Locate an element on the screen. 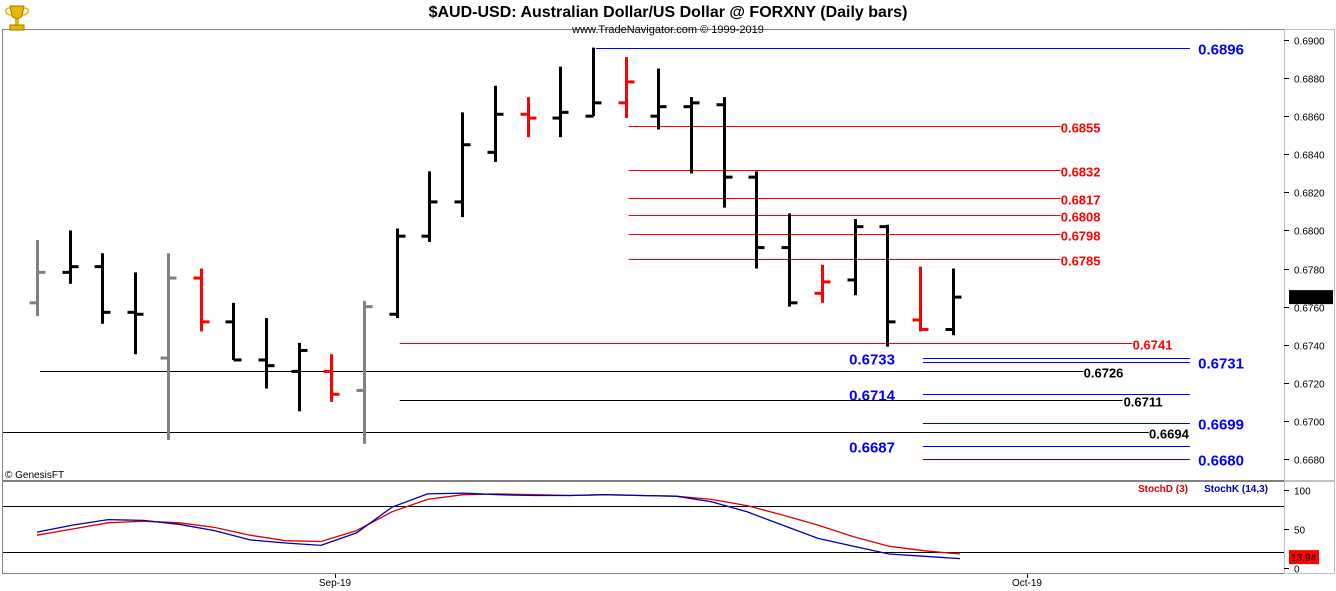 The width and height of the screenshot is (1336, 591). y-tick-label: 0.6800 is located at coordinates (1309, 232).